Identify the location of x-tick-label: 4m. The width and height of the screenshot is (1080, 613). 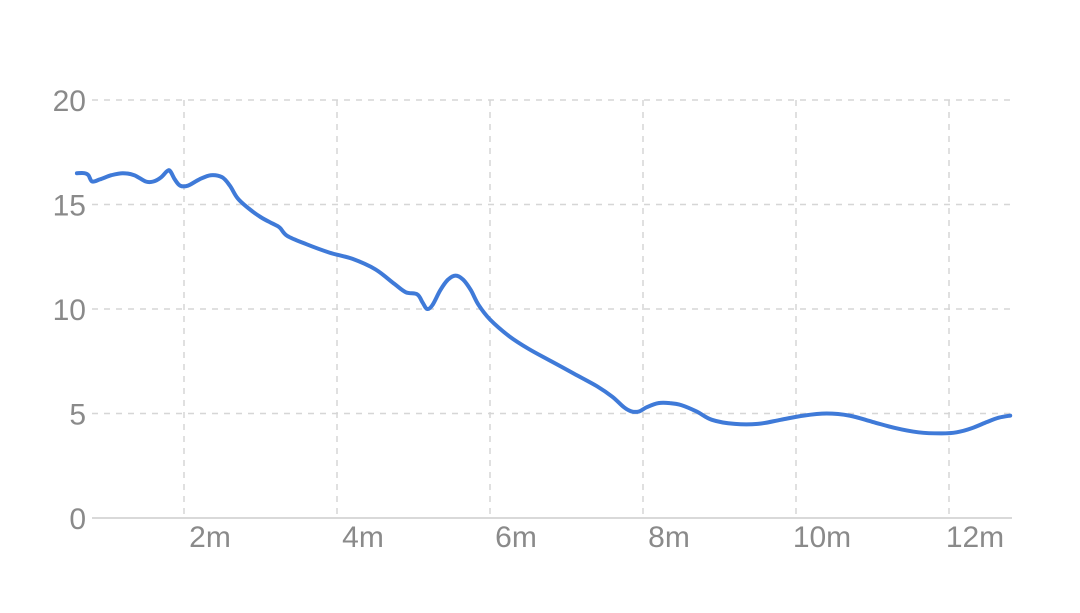
(363, 537).